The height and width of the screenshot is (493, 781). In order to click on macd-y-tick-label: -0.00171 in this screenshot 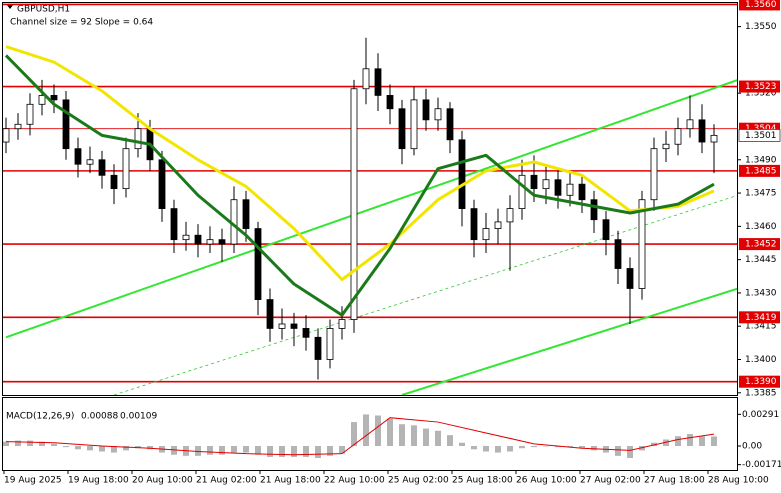, I will do `click(761, 465)`.